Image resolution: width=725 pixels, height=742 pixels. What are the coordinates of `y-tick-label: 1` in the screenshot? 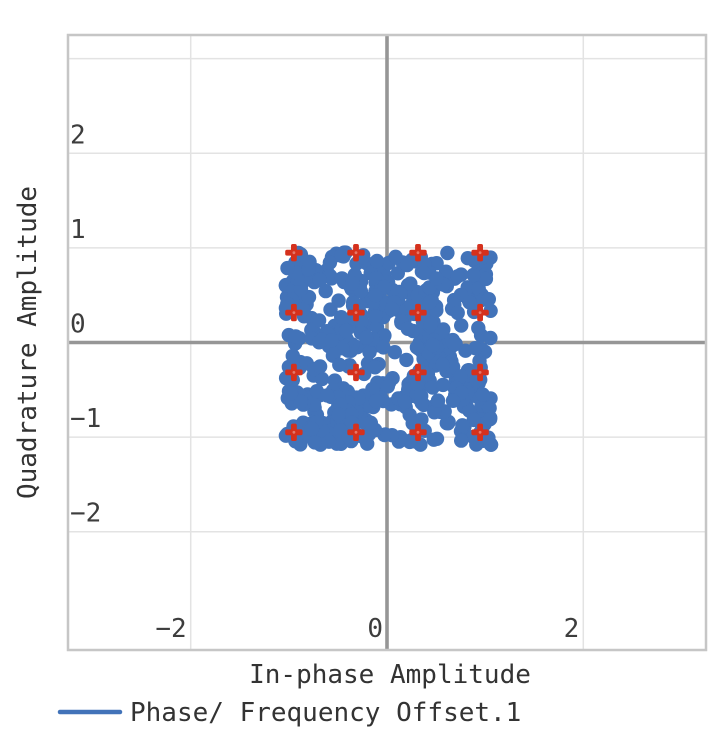 It's located at (78, 230).